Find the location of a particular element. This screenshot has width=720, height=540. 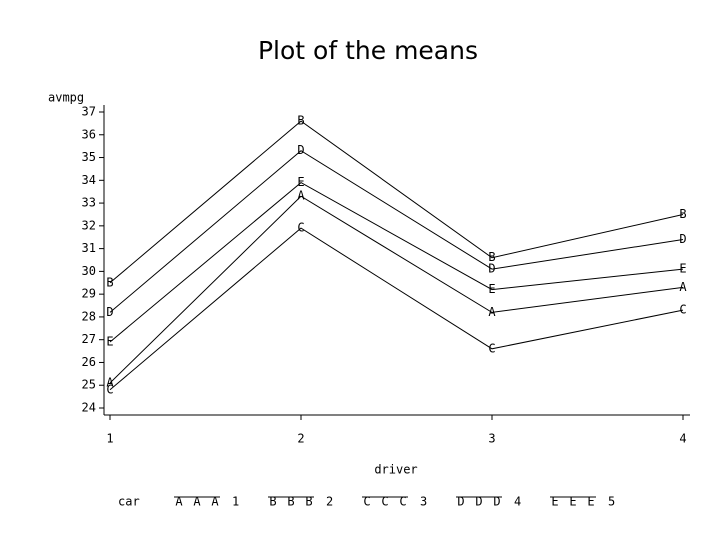

y-tick-label: 30 is located at coordinates (89, 271).